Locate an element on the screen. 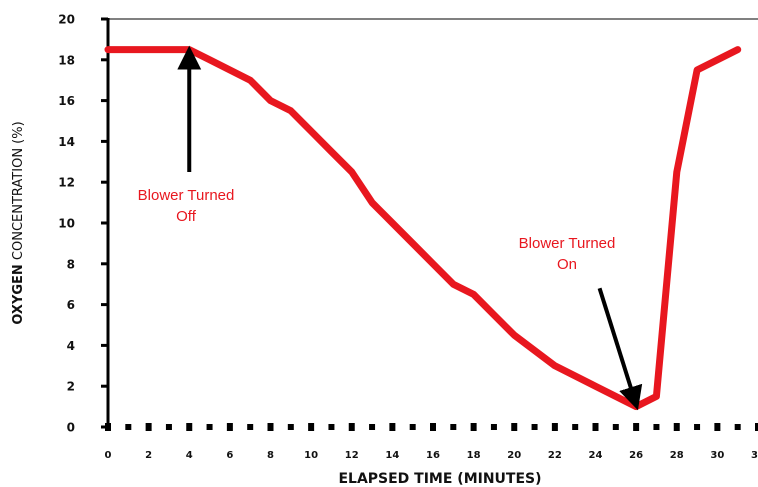  x-axis-ticks: 02468101214161820222426283032 is located at coordinates (431, 455).